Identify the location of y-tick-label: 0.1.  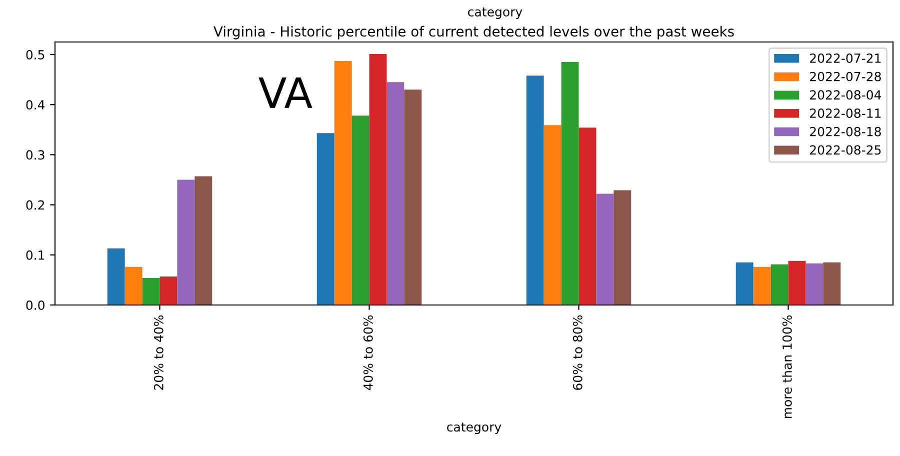
(35, 255).